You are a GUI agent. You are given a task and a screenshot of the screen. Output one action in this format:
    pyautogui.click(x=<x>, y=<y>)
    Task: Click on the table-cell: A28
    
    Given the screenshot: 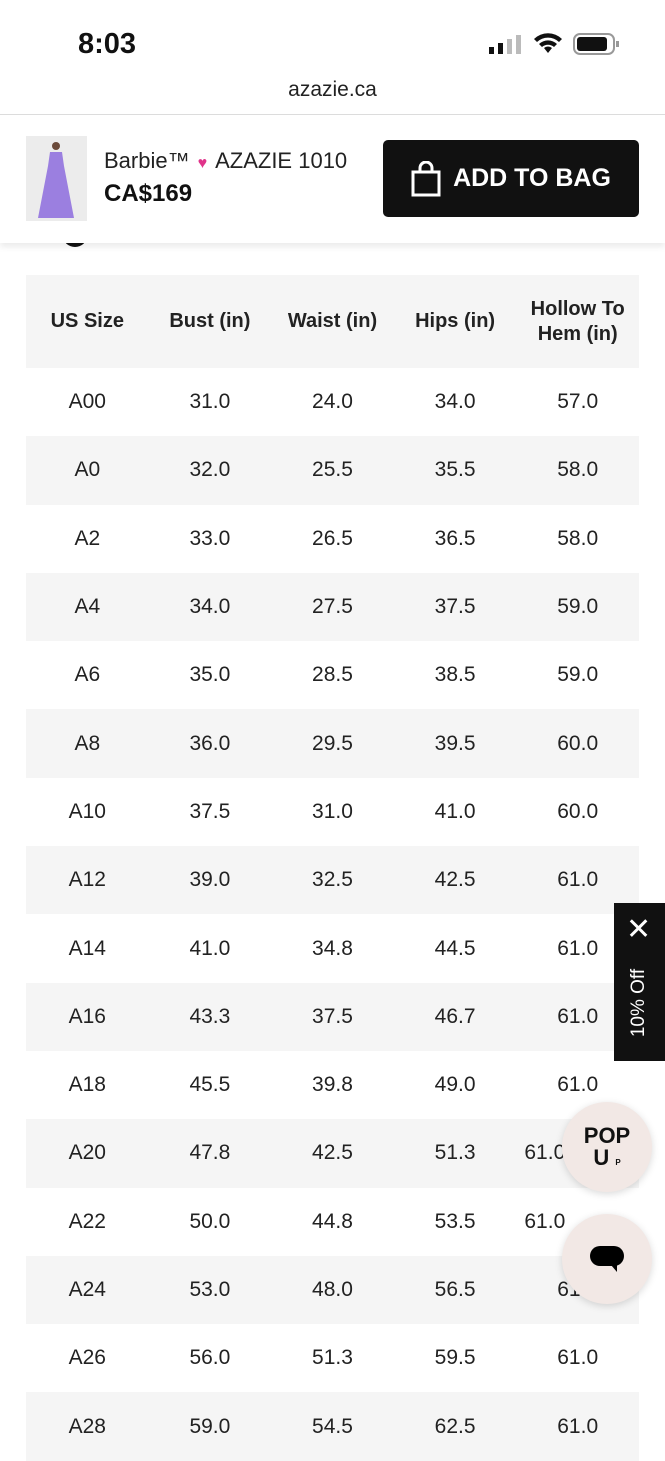 What is the action you would take?
    pyautogui.click(x=87, y=1426)
    